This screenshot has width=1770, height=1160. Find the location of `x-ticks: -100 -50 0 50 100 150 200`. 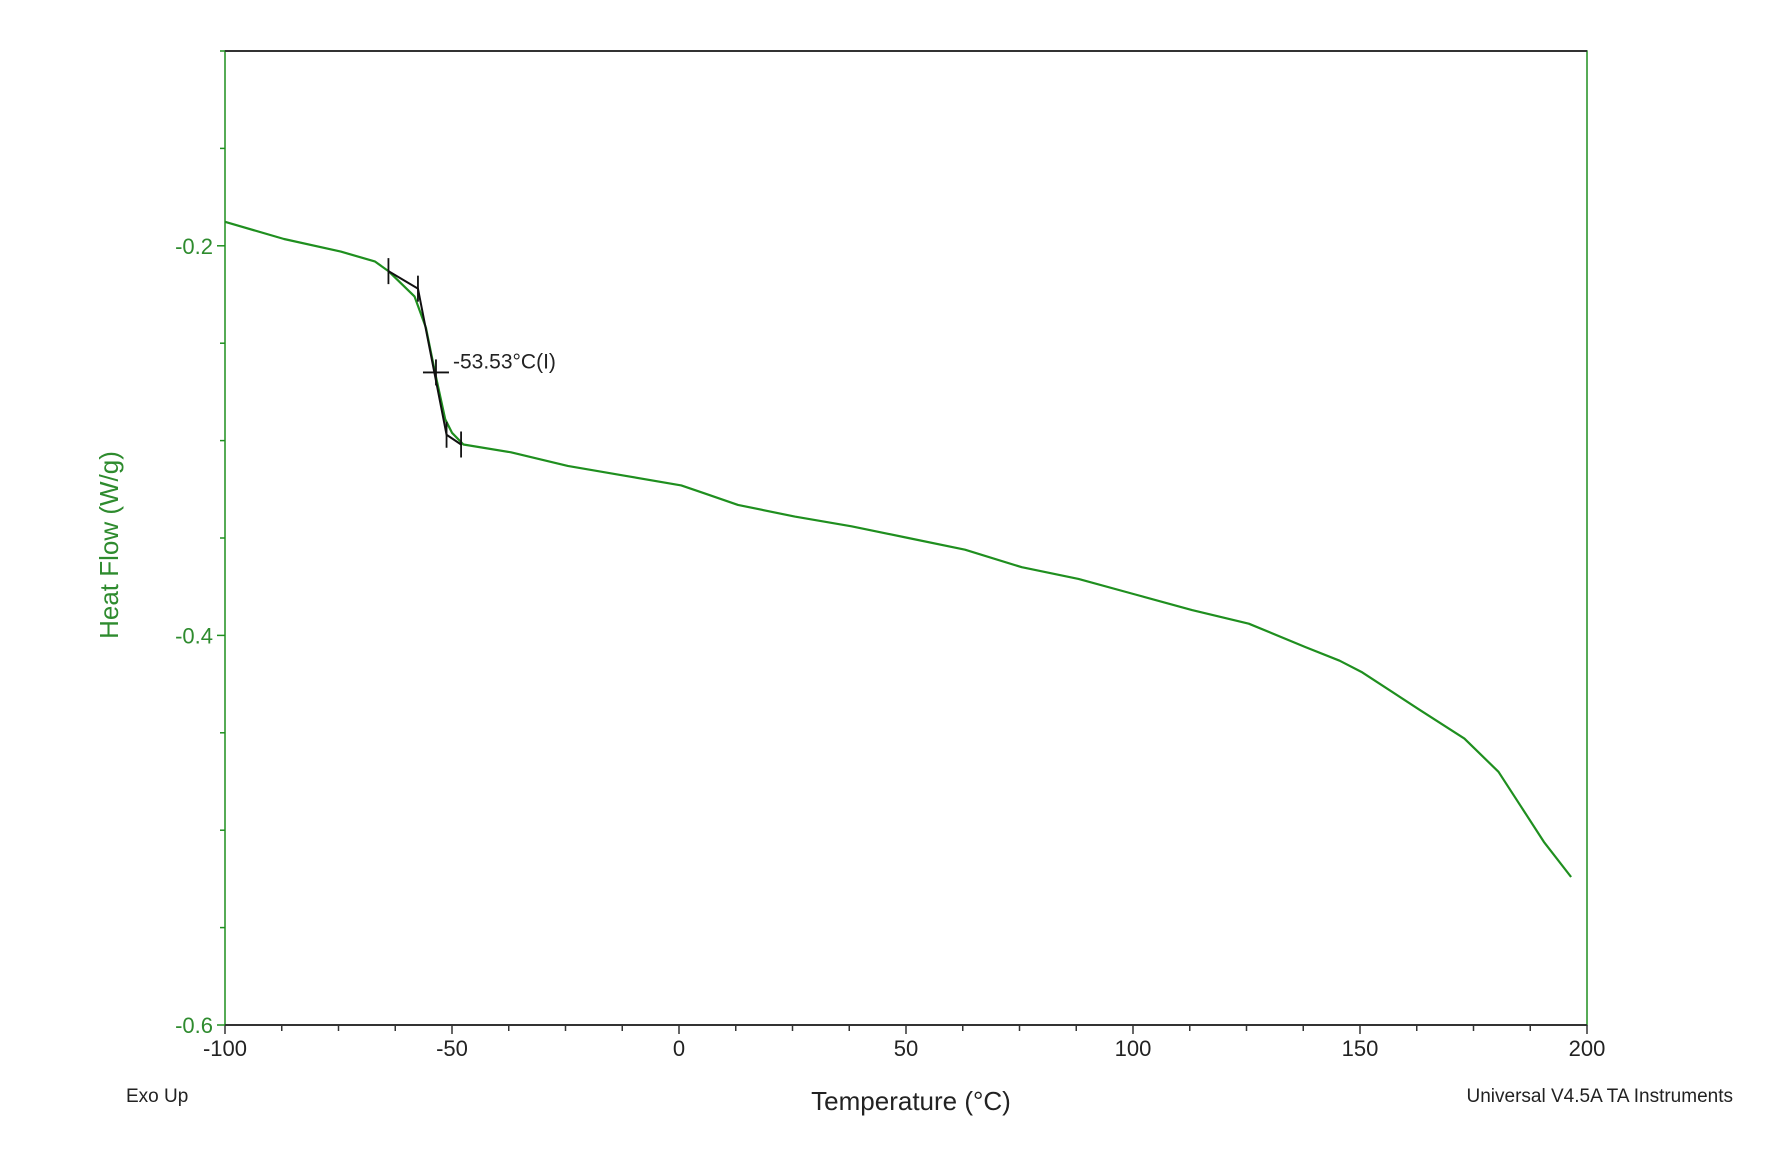

x-ticks: -100 -50 0 50 100 150 200 is located at coordinates (904, 1043).